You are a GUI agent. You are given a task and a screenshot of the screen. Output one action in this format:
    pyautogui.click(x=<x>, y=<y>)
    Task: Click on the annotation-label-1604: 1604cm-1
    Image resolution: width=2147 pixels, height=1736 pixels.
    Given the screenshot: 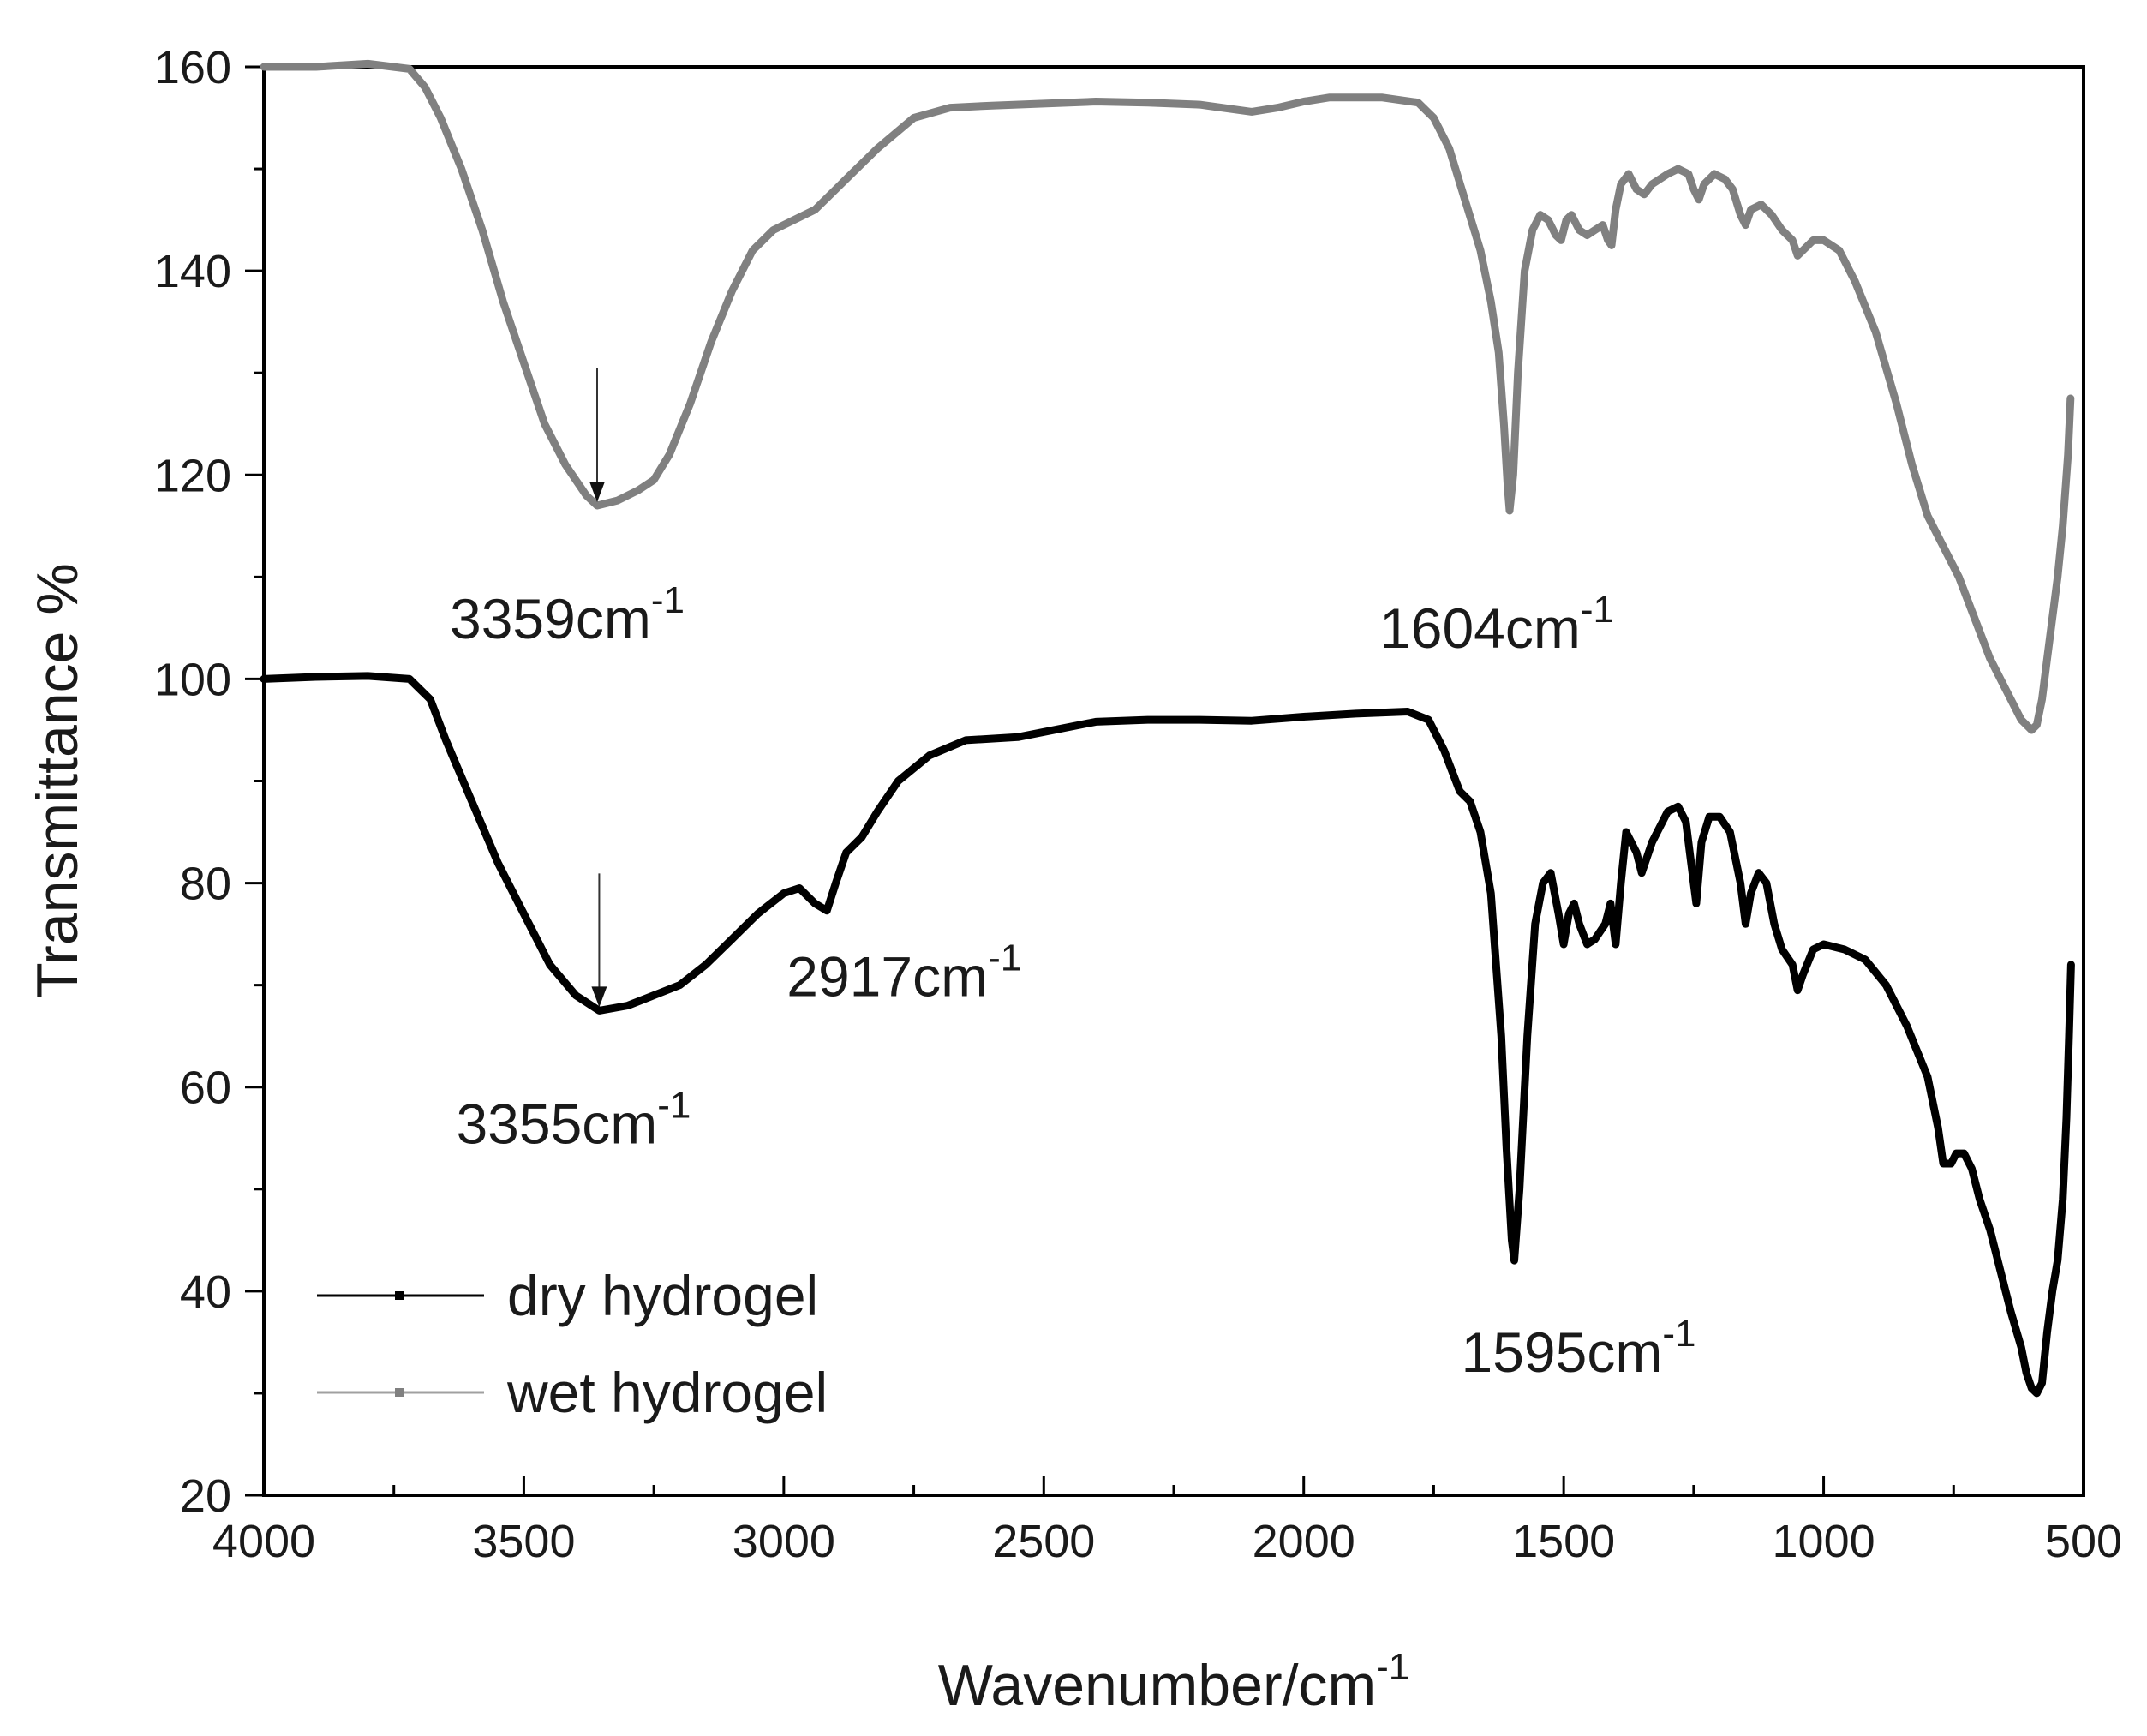 What is the action you would take?
    pyautogui.click(x=1496, y=624)
    